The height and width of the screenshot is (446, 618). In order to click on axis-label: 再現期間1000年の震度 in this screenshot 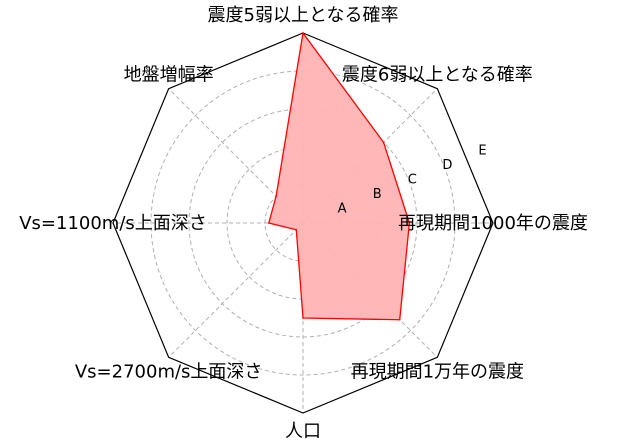, I will do `click(493, 223)`.